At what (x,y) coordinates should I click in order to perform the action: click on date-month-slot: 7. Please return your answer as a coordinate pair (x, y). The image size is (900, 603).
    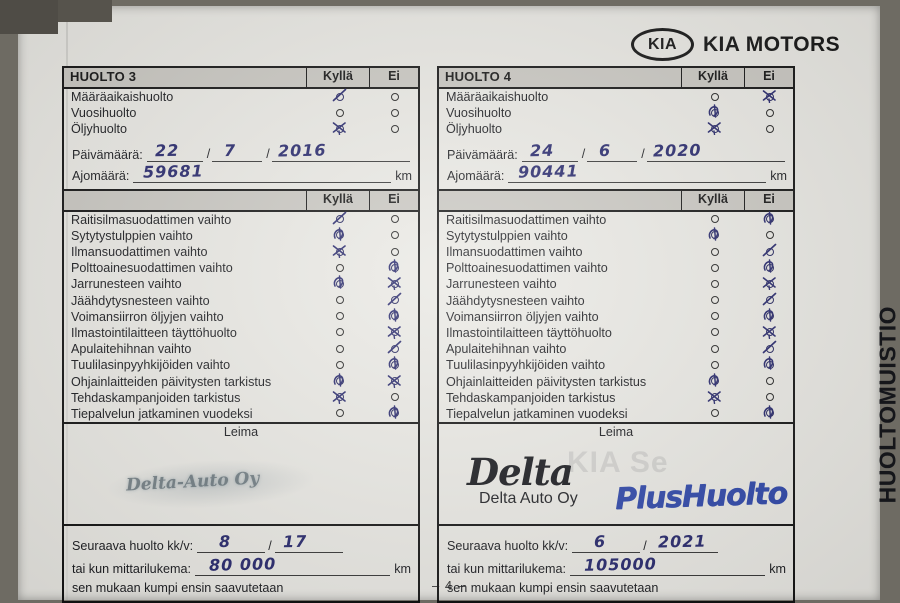
    Looking at the image, I should click on (237, 151).